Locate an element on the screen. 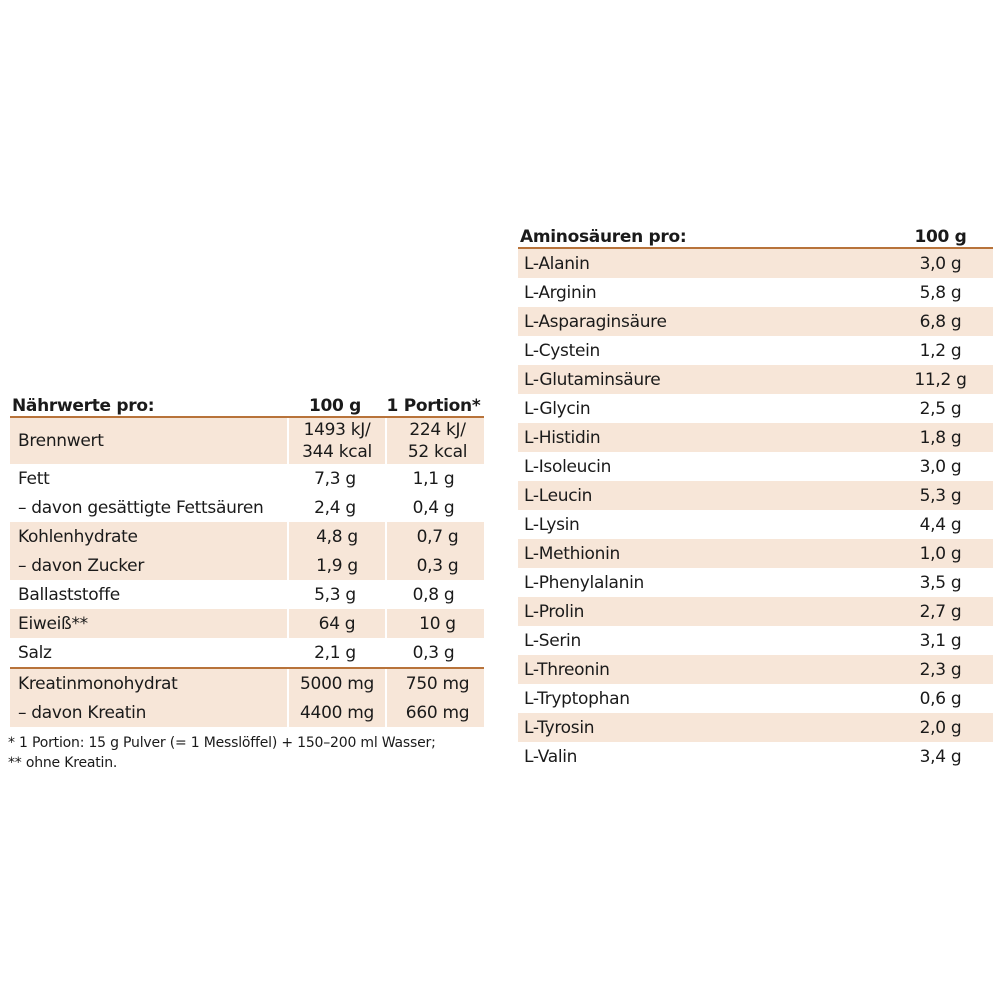  table-row: – davon gesättigte Fettsäuren 2,4 g 0,4 g is located at coordinates (247, 507).